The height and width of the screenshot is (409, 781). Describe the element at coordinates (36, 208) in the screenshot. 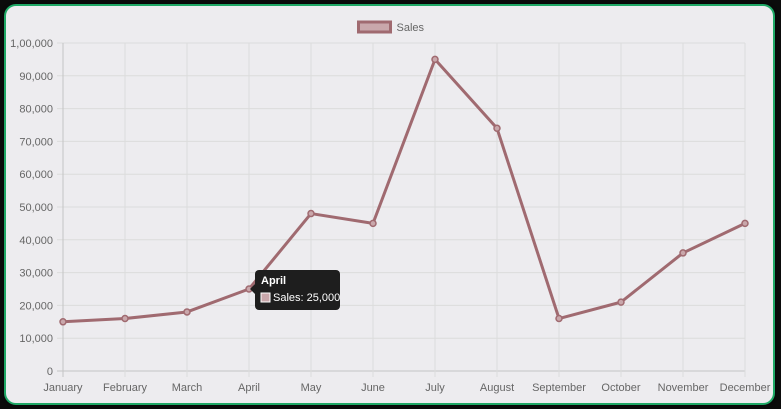

I see `y-tick-label: 50,000` at that location.